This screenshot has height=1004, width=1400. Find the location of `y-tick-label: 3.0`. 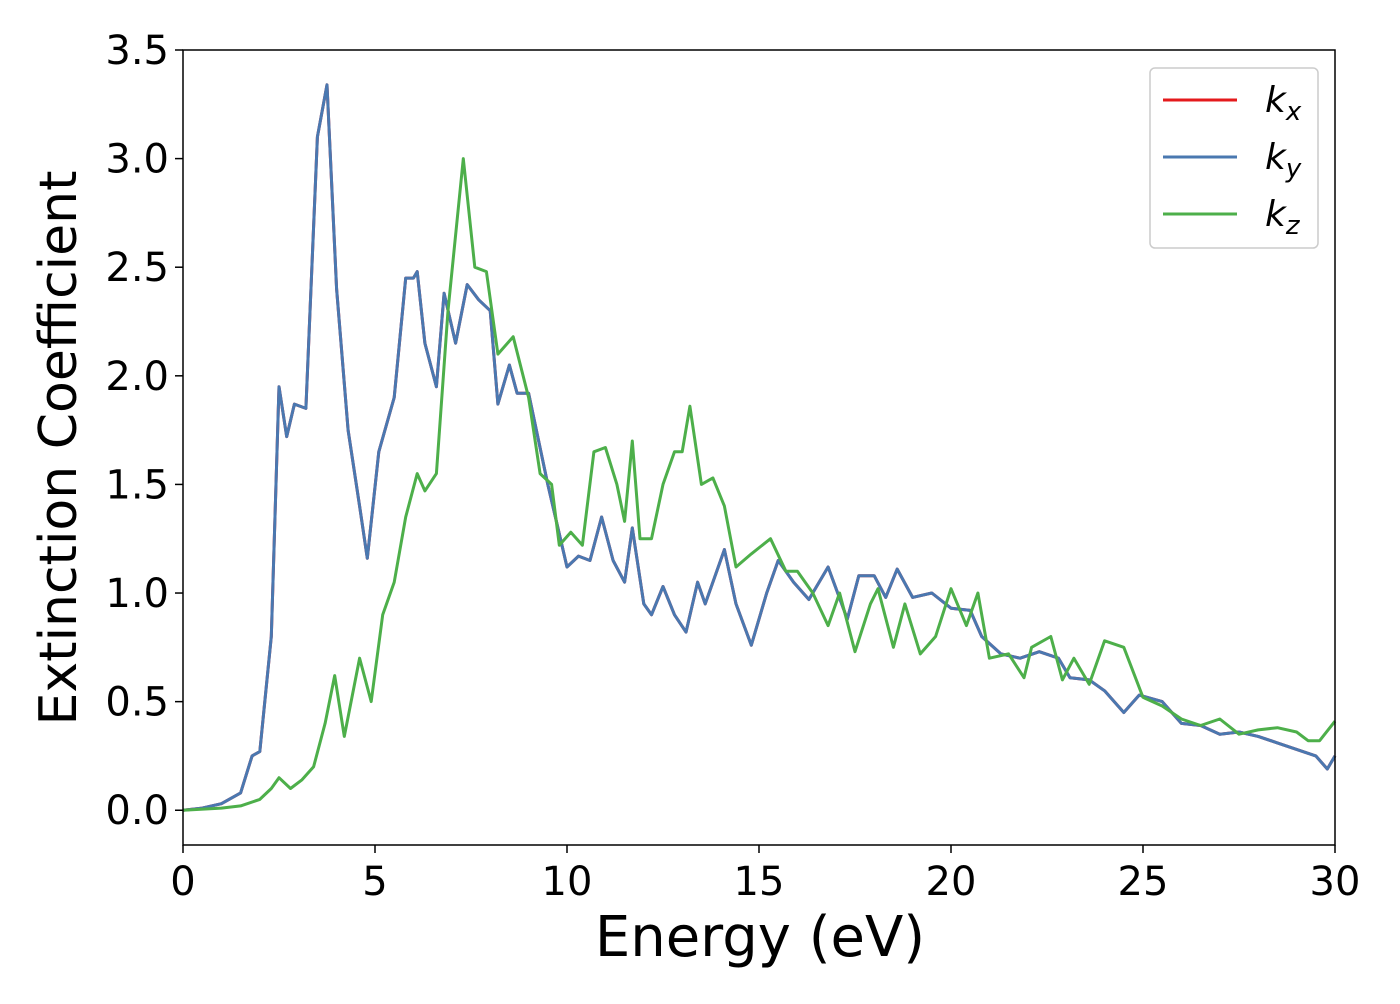

y-tick-label: 3.0 is located at coordinates (137, 160).